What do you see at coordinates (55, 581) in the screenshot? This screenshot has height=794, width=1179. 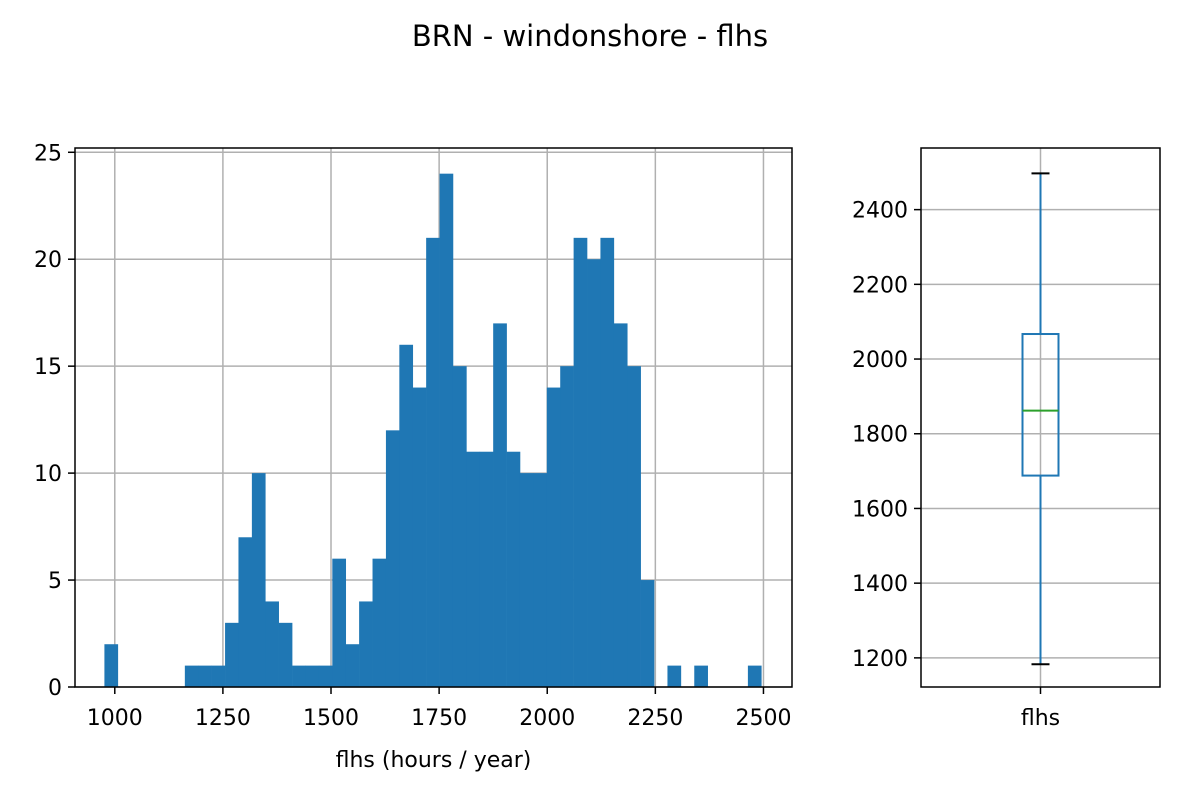 I see `histogram-y-tick-label: 5` at bounding box center [55, 581].